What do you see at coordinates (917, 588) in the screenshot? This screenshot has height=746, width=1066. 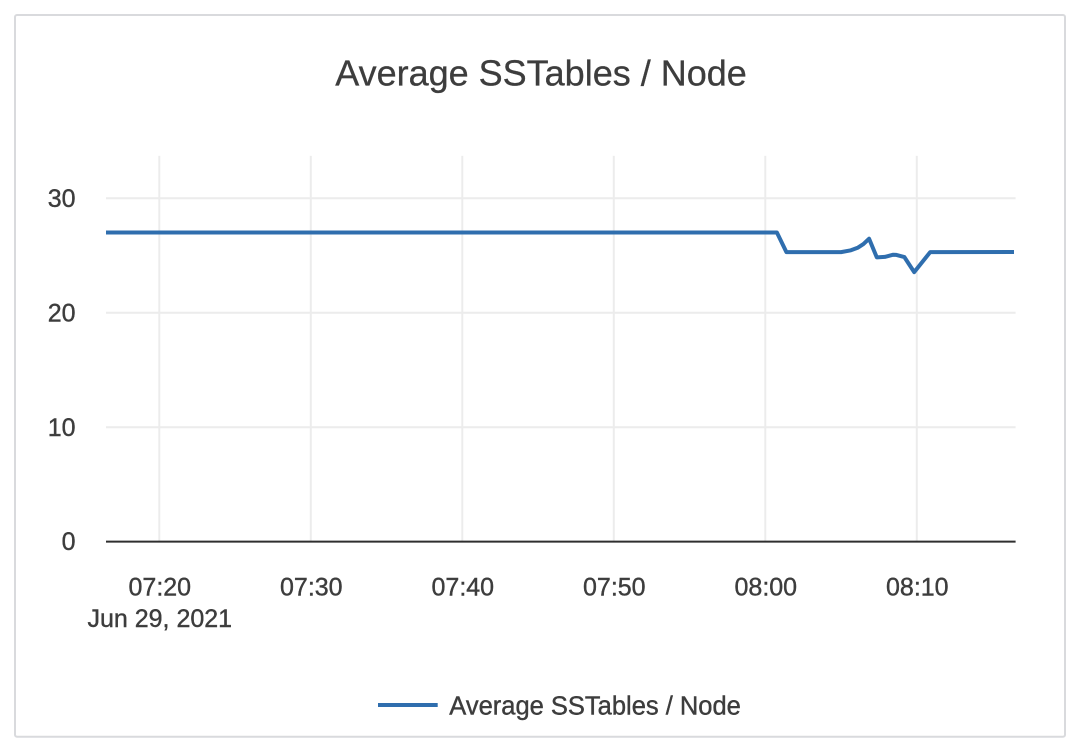 I see `svg-text: 08:10` at bounding box center [917, 588].